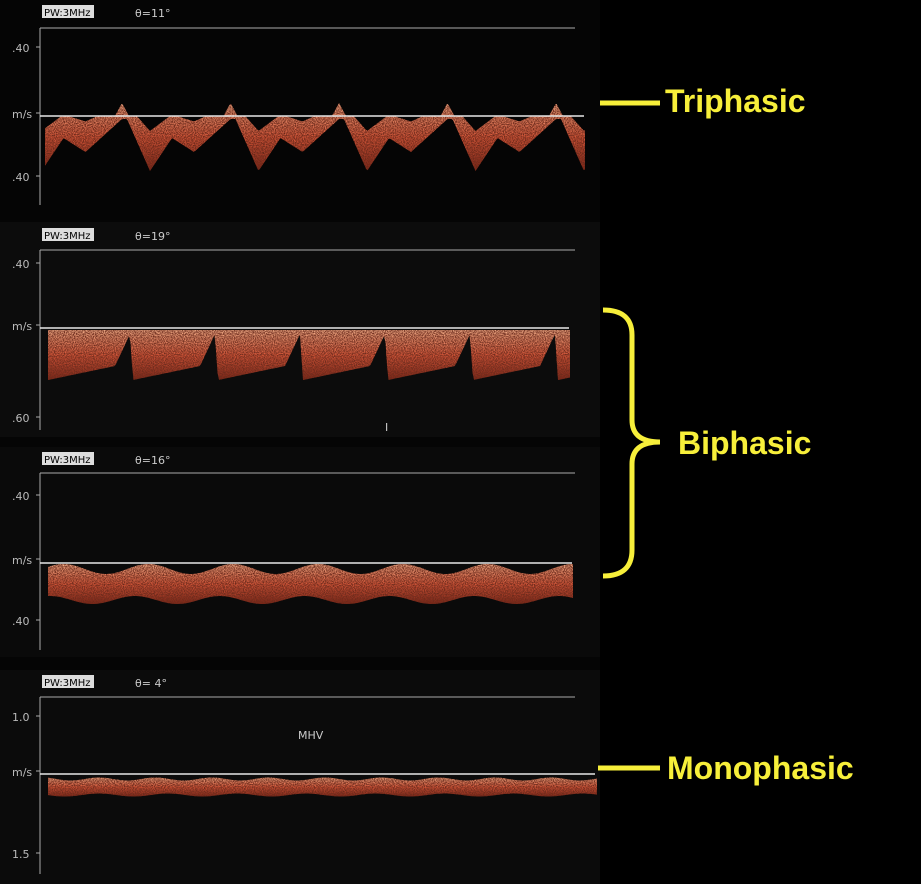 This screenshot has height=884, width=921. Describe the element at coordinates (760, 768) in the screenshot. I see `label: Monophasic` at that location.